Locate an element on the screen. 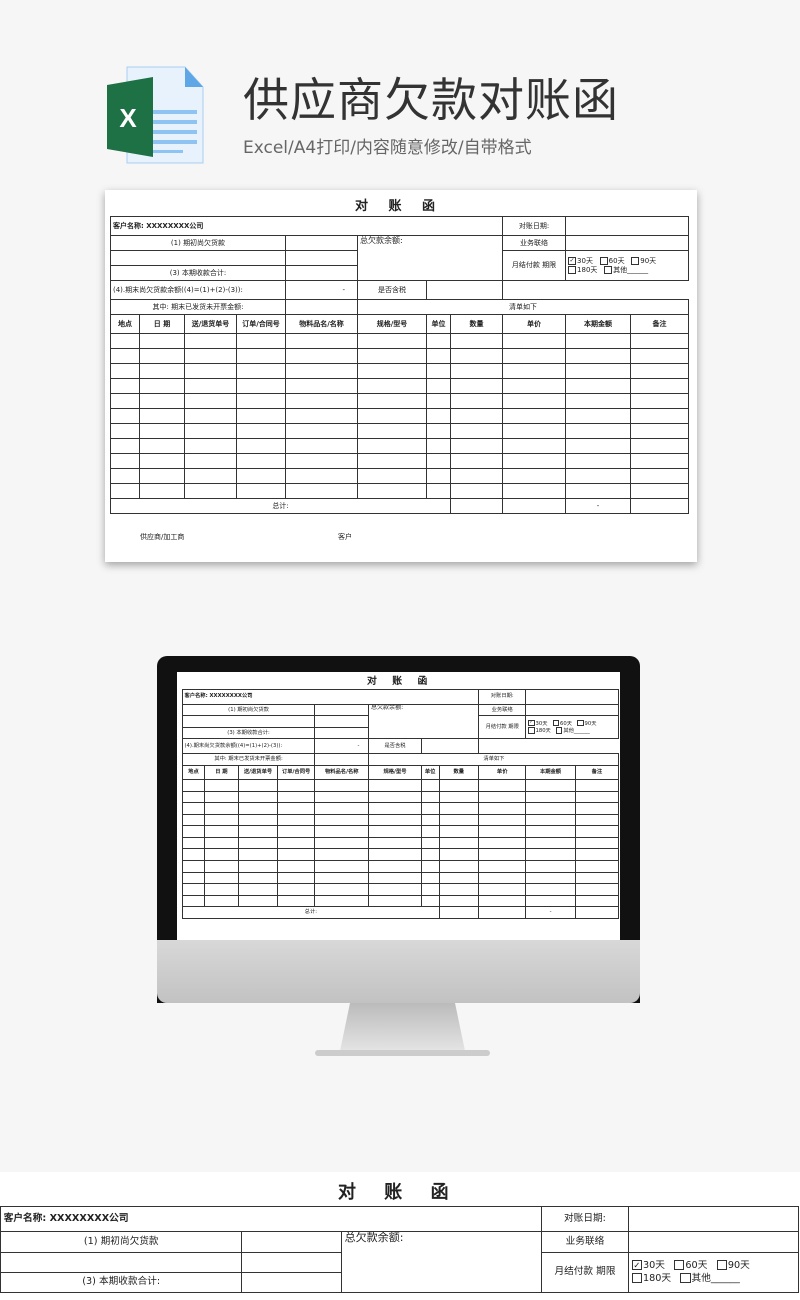 This screenshot has height=1300, width=800. received-value is located at coordinates (321, 273).